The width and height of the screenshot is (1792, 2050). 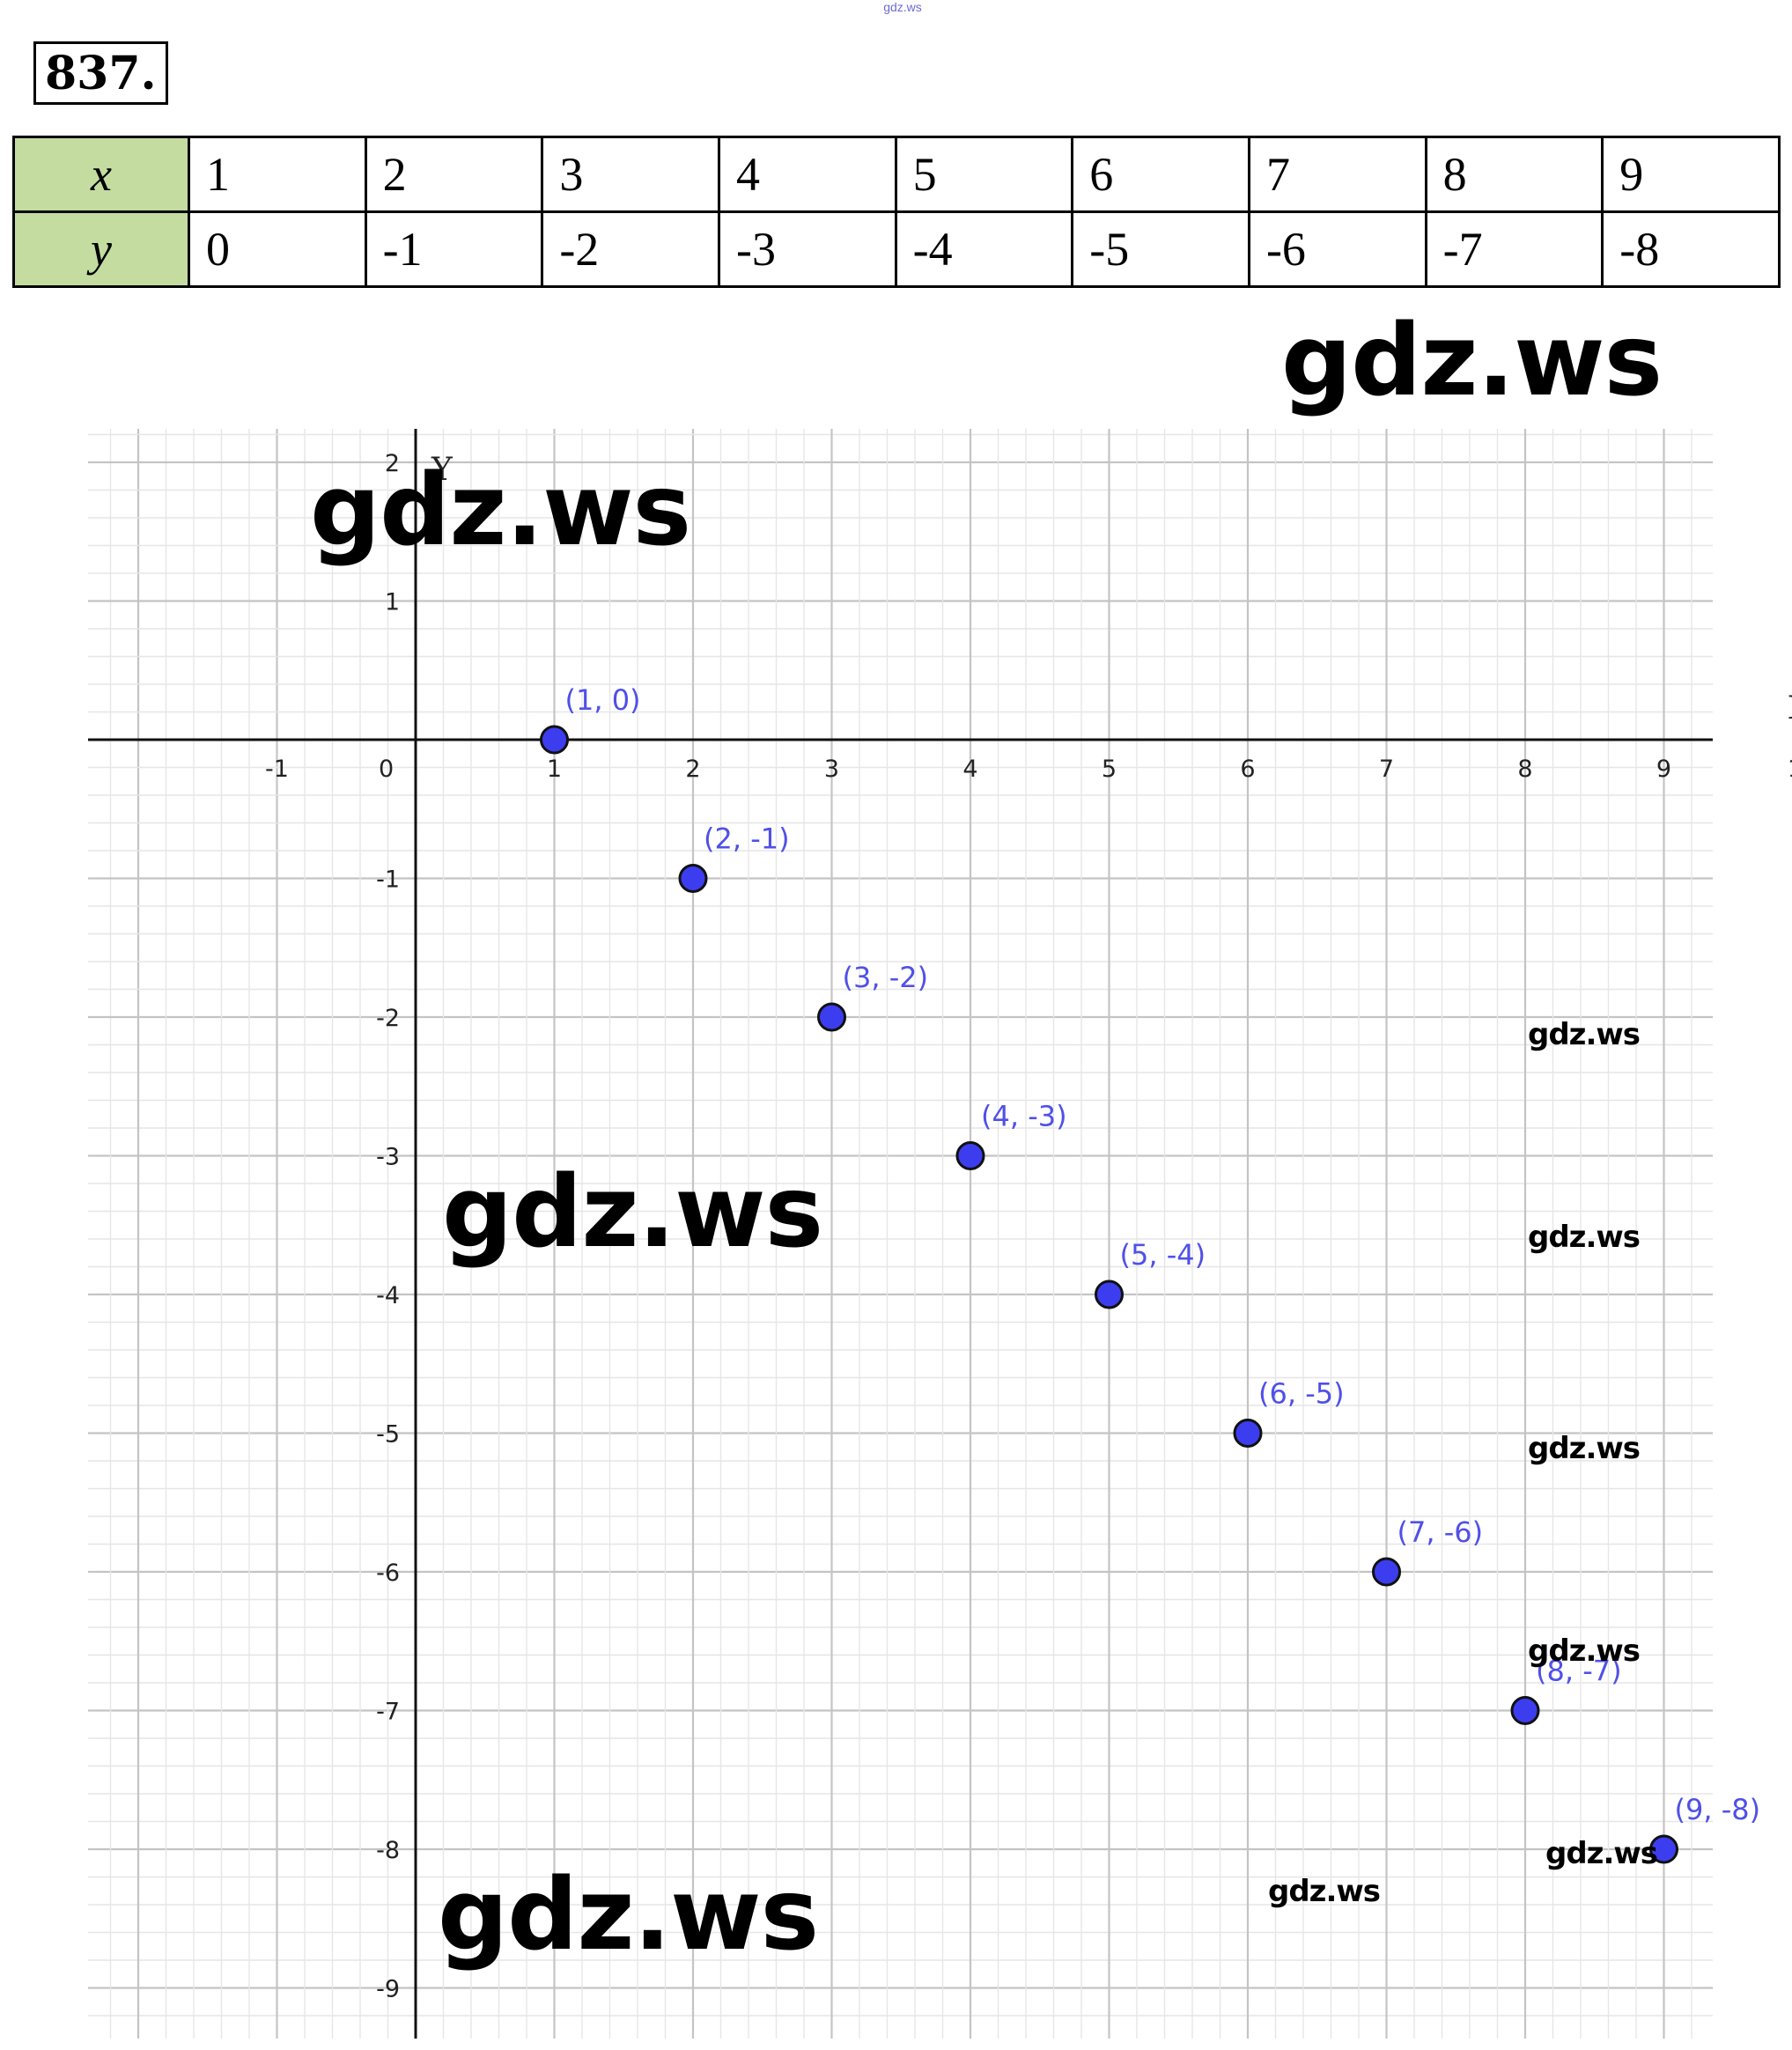 I want to click on table-cell: -3, so click(x=807, y=249).